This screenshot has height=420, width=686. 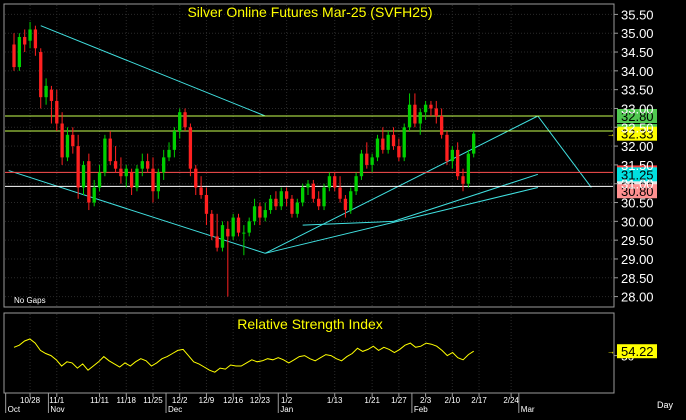 What do you see at coordinates (243, 355) in the screenshot?
I see `rsi-line` at bounding box center [243, 355].